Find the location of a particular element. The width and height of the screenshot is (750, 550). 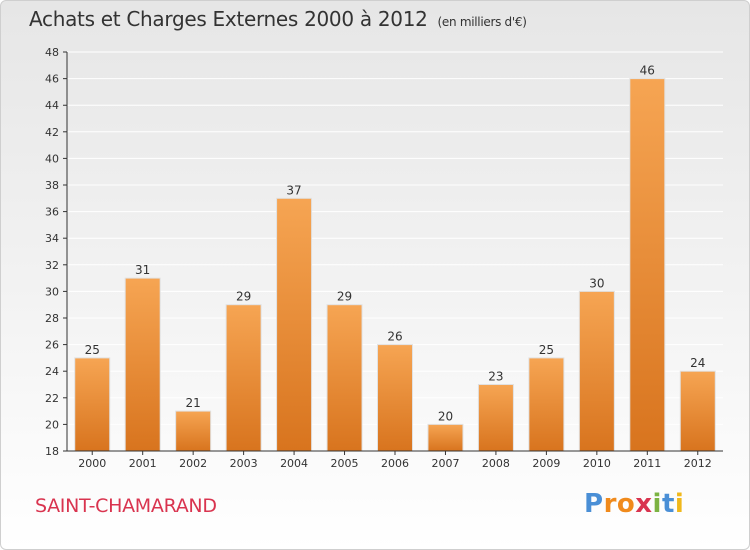

y-tick-label: 32 is located at coordinates (52, 265).